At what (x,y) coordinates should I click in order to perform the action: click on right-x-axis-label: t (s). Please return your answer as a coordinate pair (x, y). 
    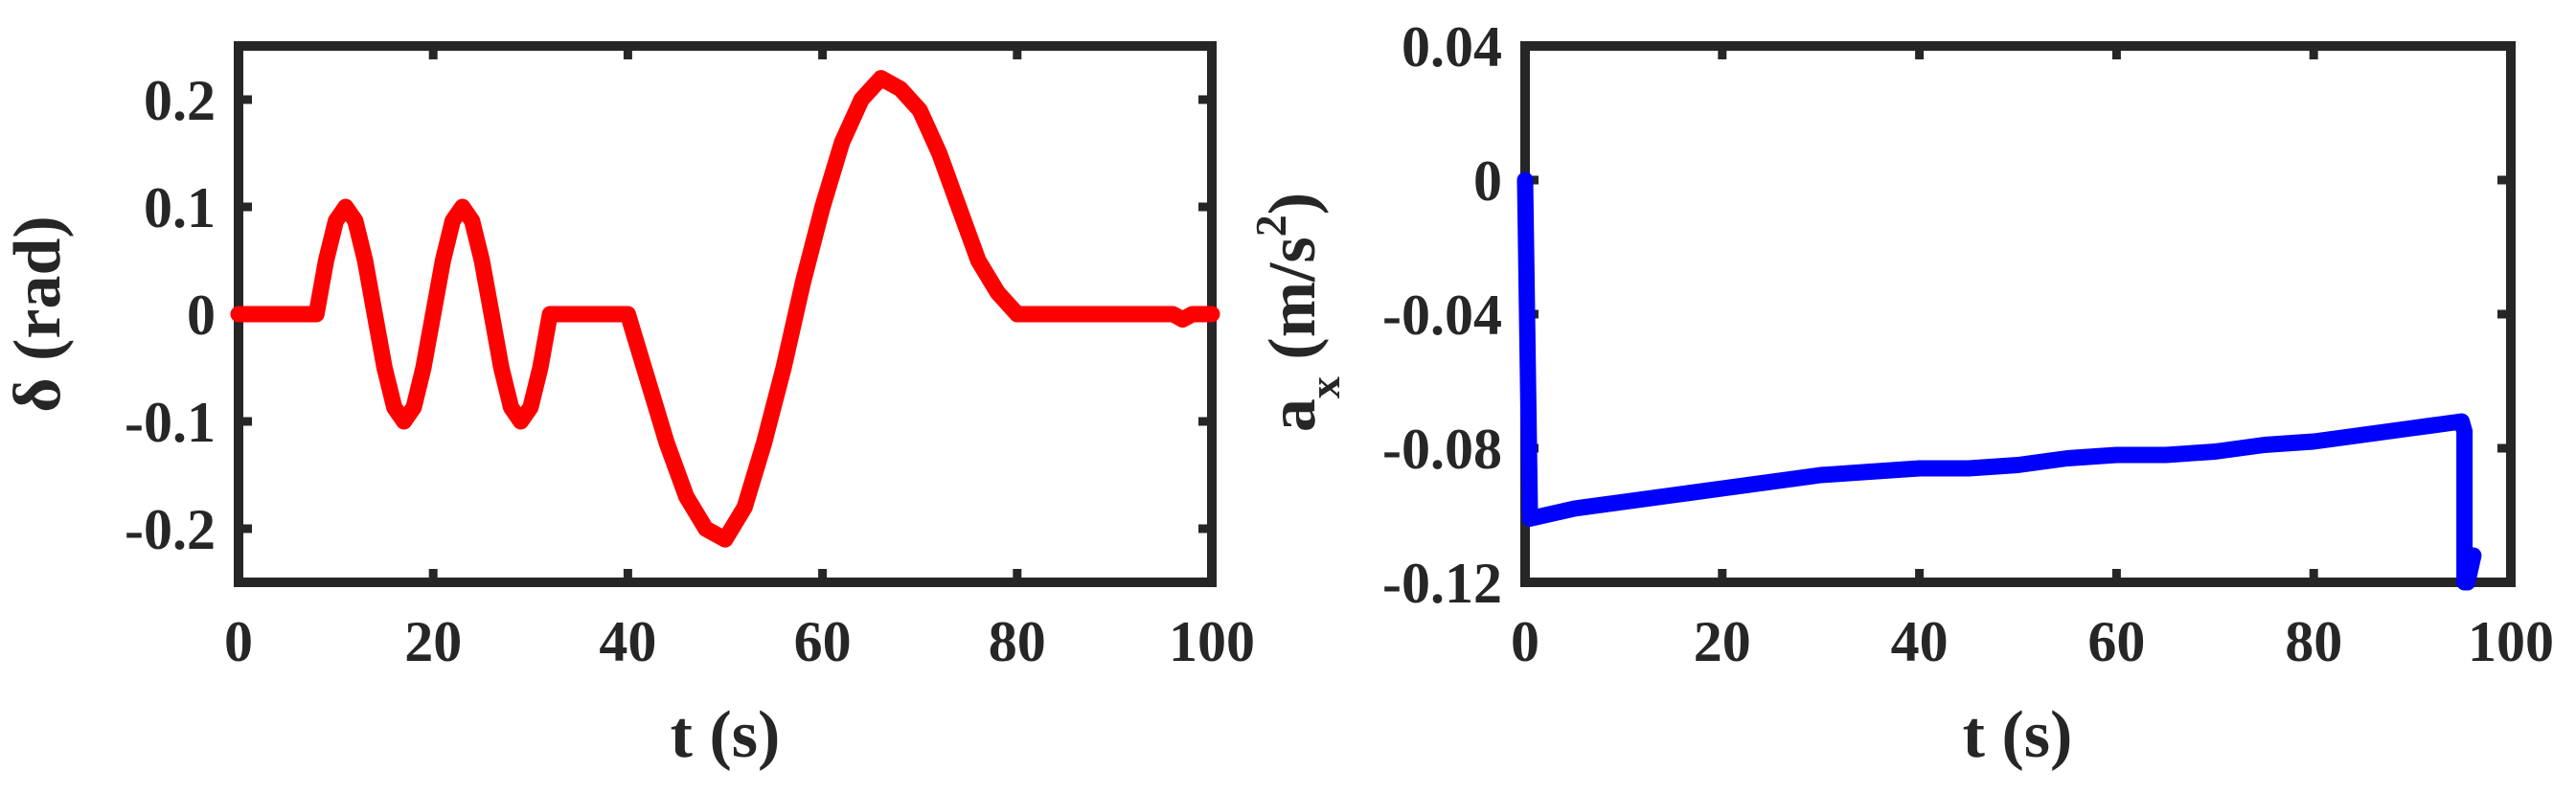
    Looking at the image, I should click on (2018, 735).